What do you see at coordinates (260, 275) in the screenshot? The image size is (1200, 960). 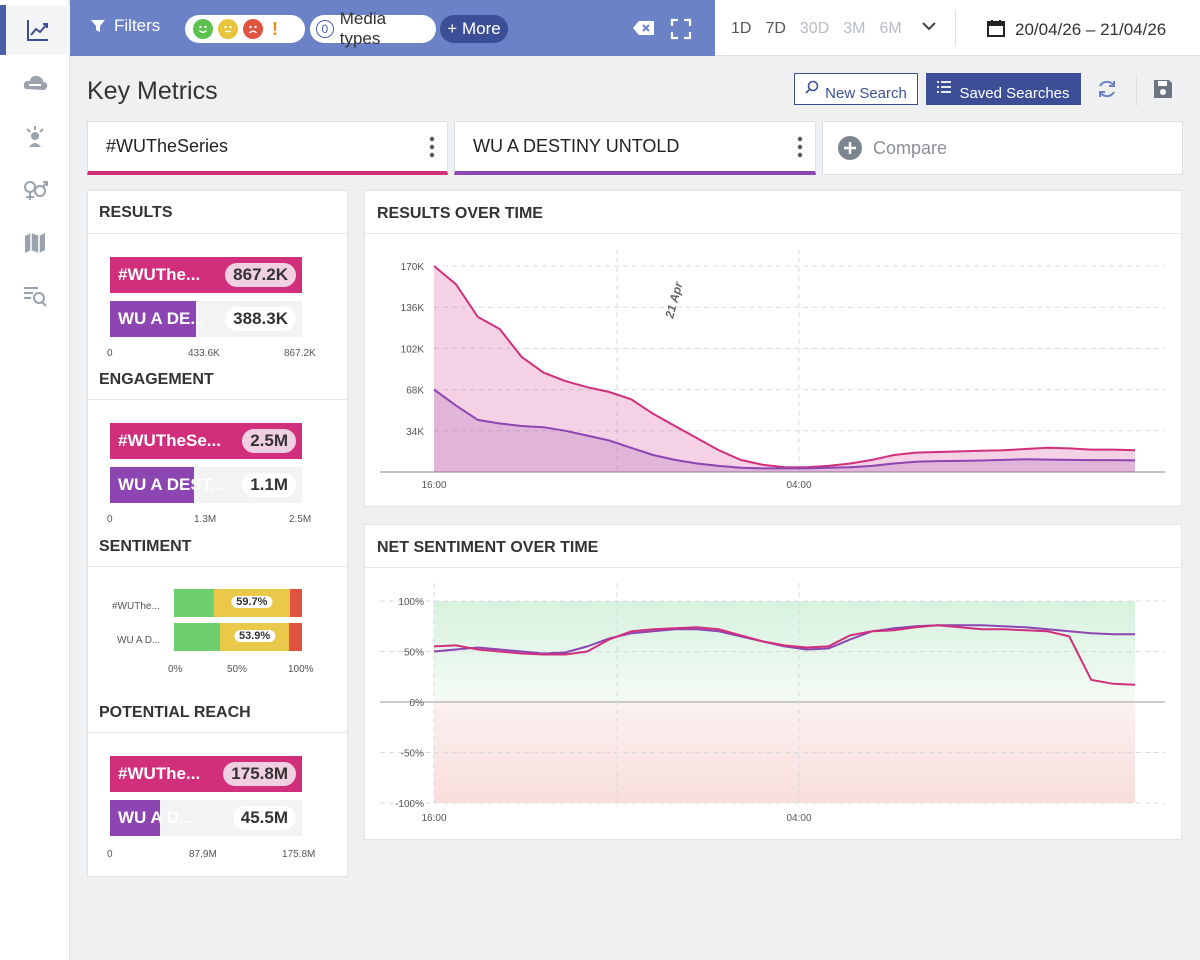 I see `bar-value: 867.2K` at bounding box center [260, 275].